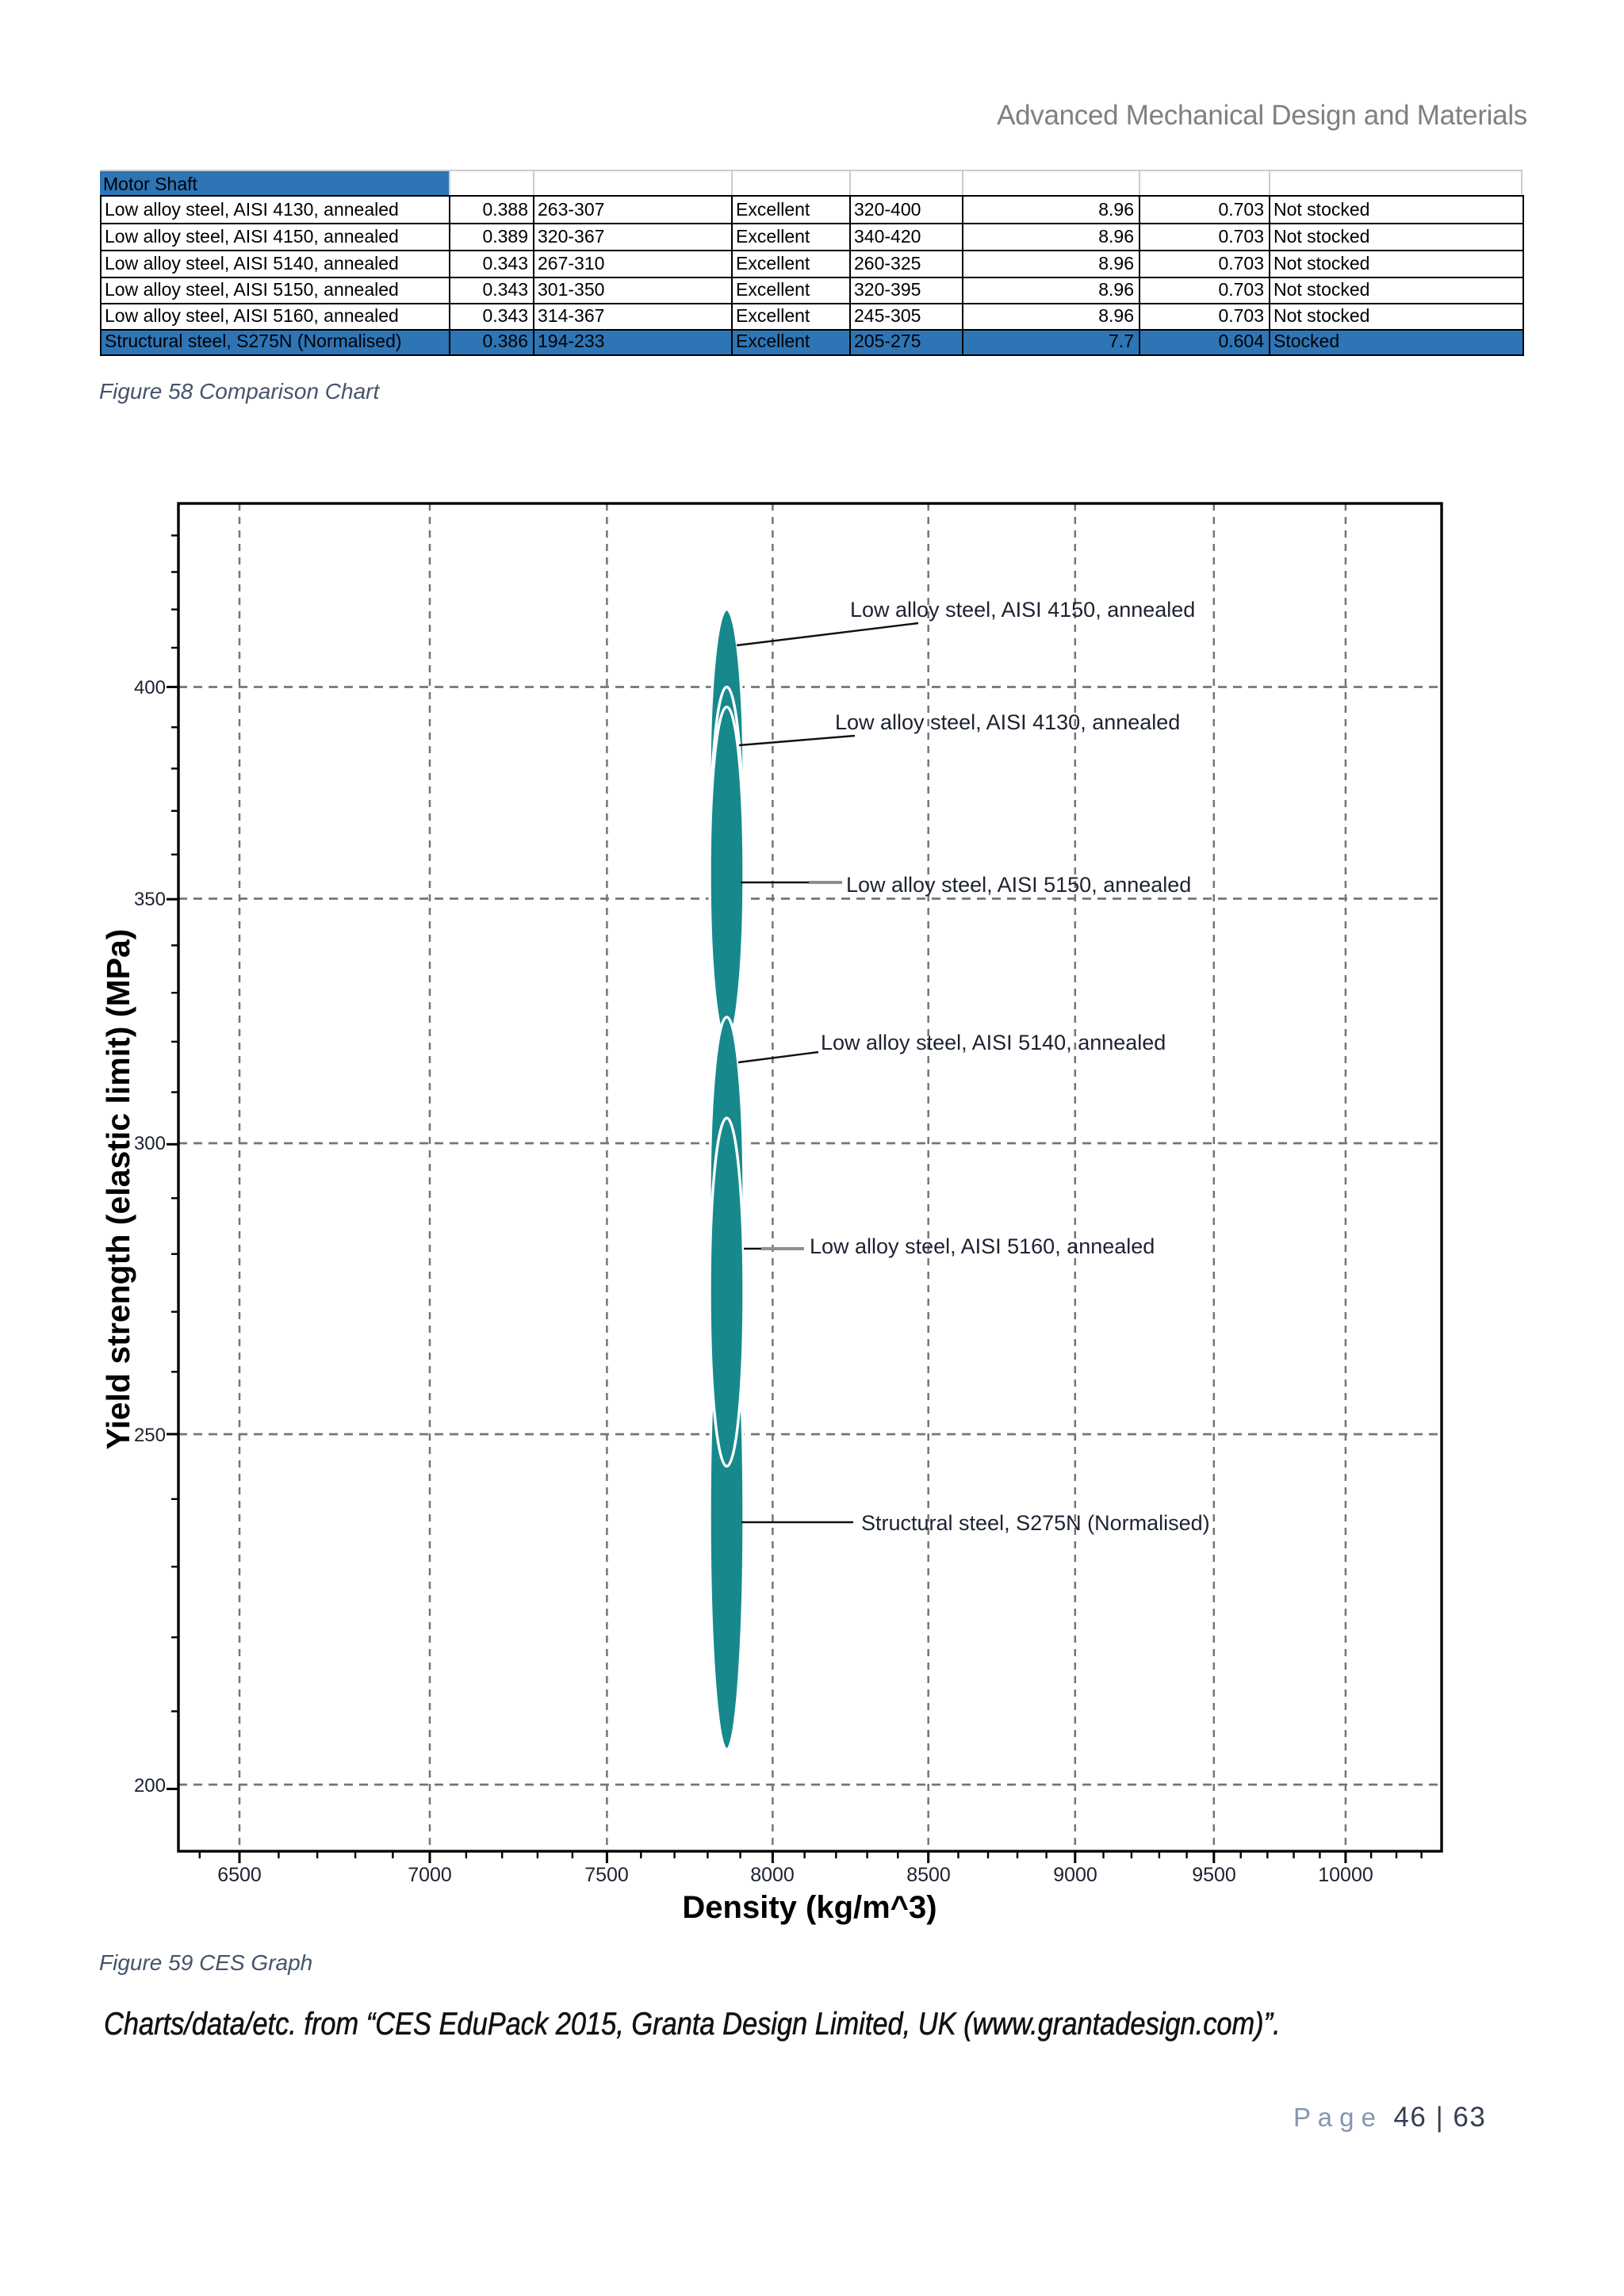 This screenshot has width=1624, height=2296. What do you see at coordinates (430, 1875) in the screenshot?
I see `svg-text: 7000` at bounding box center [430, 1875].